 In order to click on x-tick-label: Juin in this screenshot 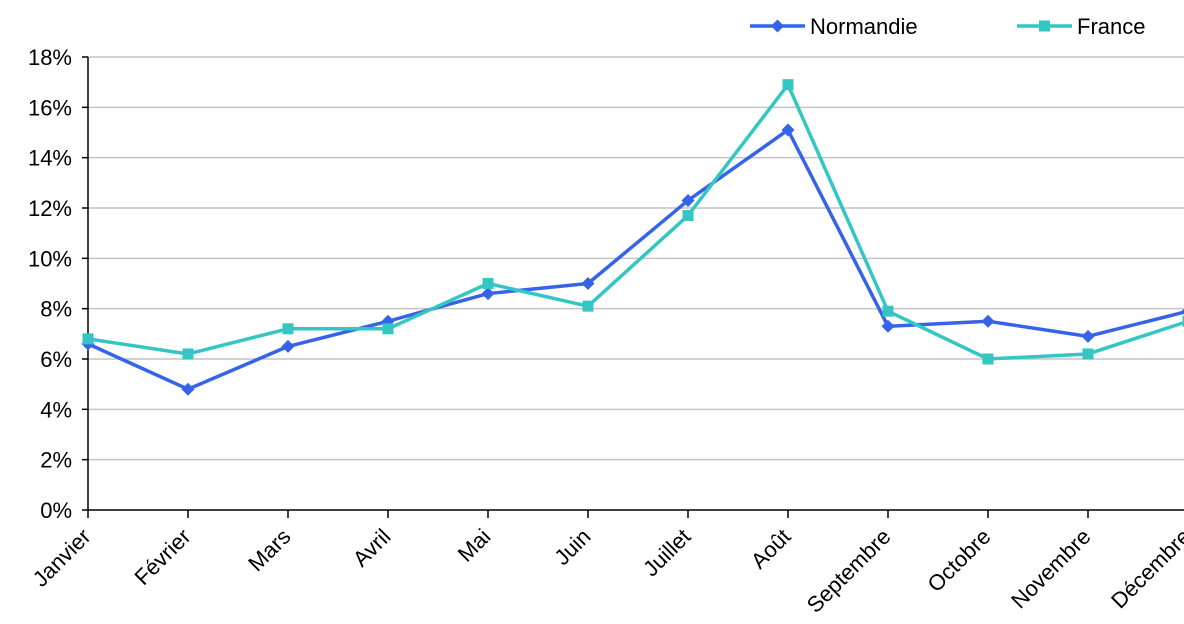, I will do `click(572, 547)`.